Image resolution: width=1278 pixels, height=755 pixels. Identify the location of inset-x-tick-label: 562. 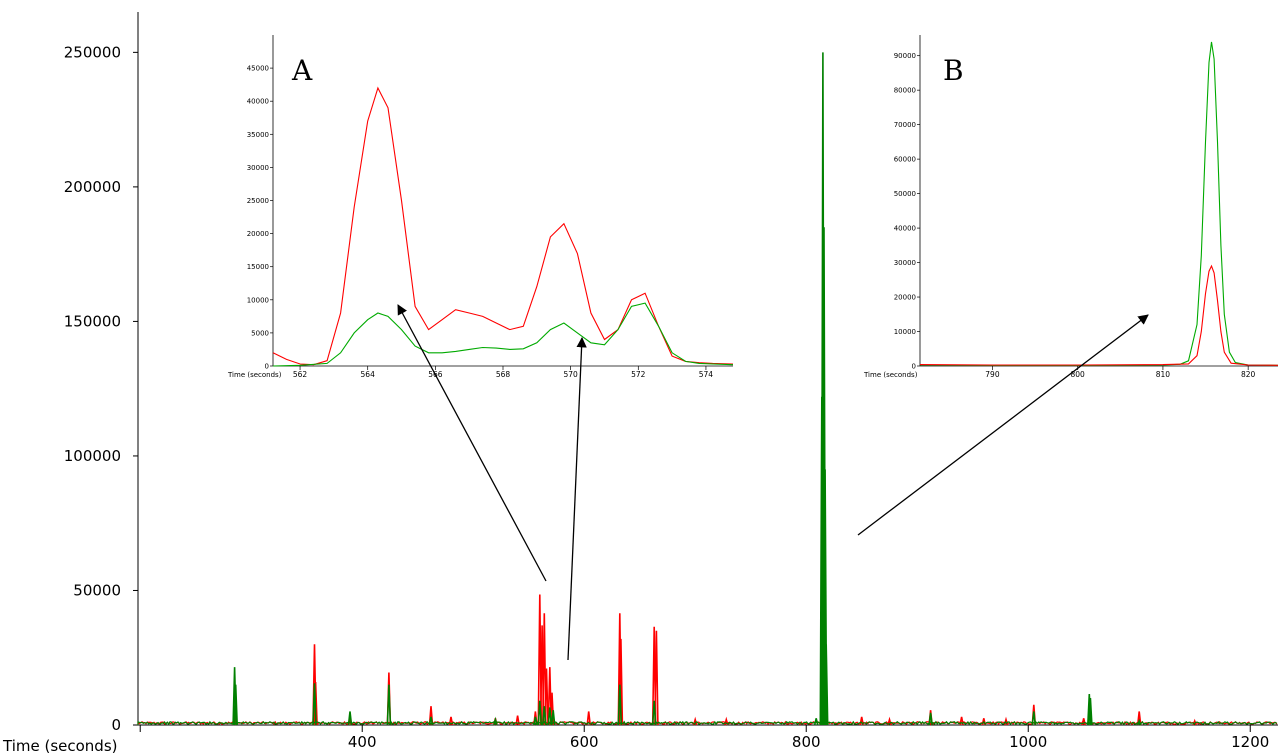
(300, 374).